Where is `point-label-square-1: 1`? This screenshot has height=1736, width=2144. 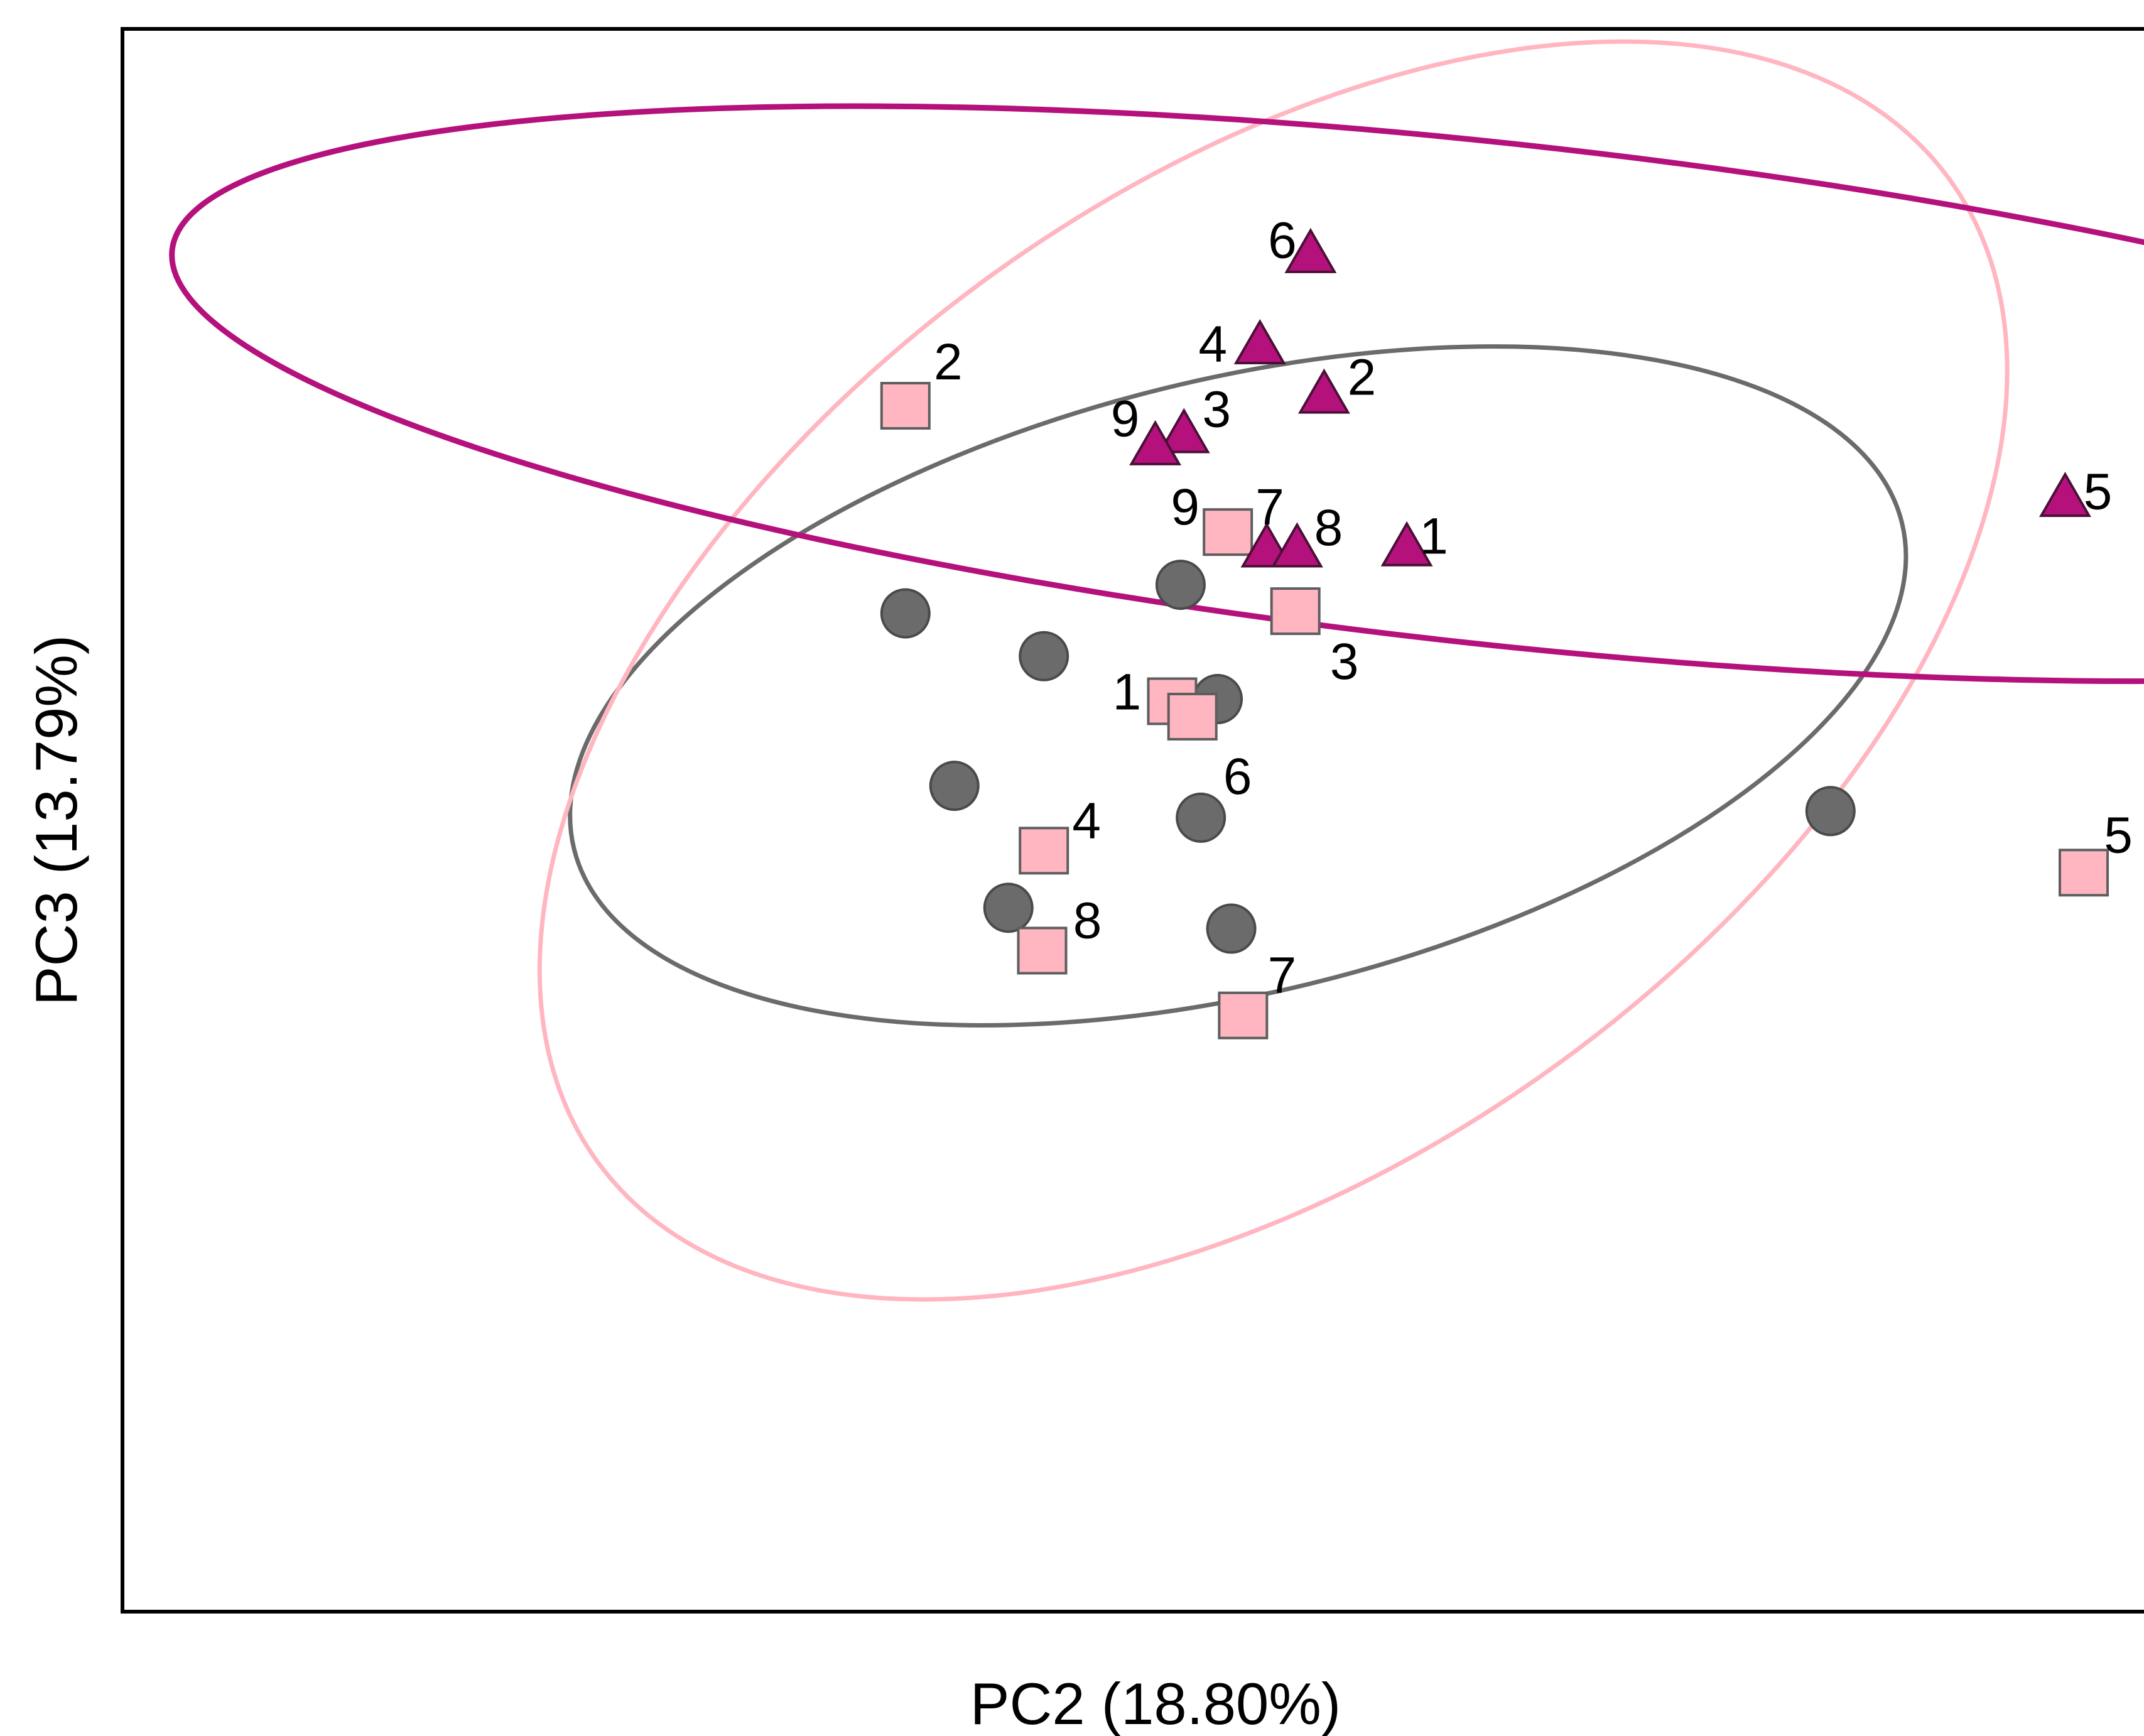
point-label-square-1: 1 is located at coordinates (1127, 693).